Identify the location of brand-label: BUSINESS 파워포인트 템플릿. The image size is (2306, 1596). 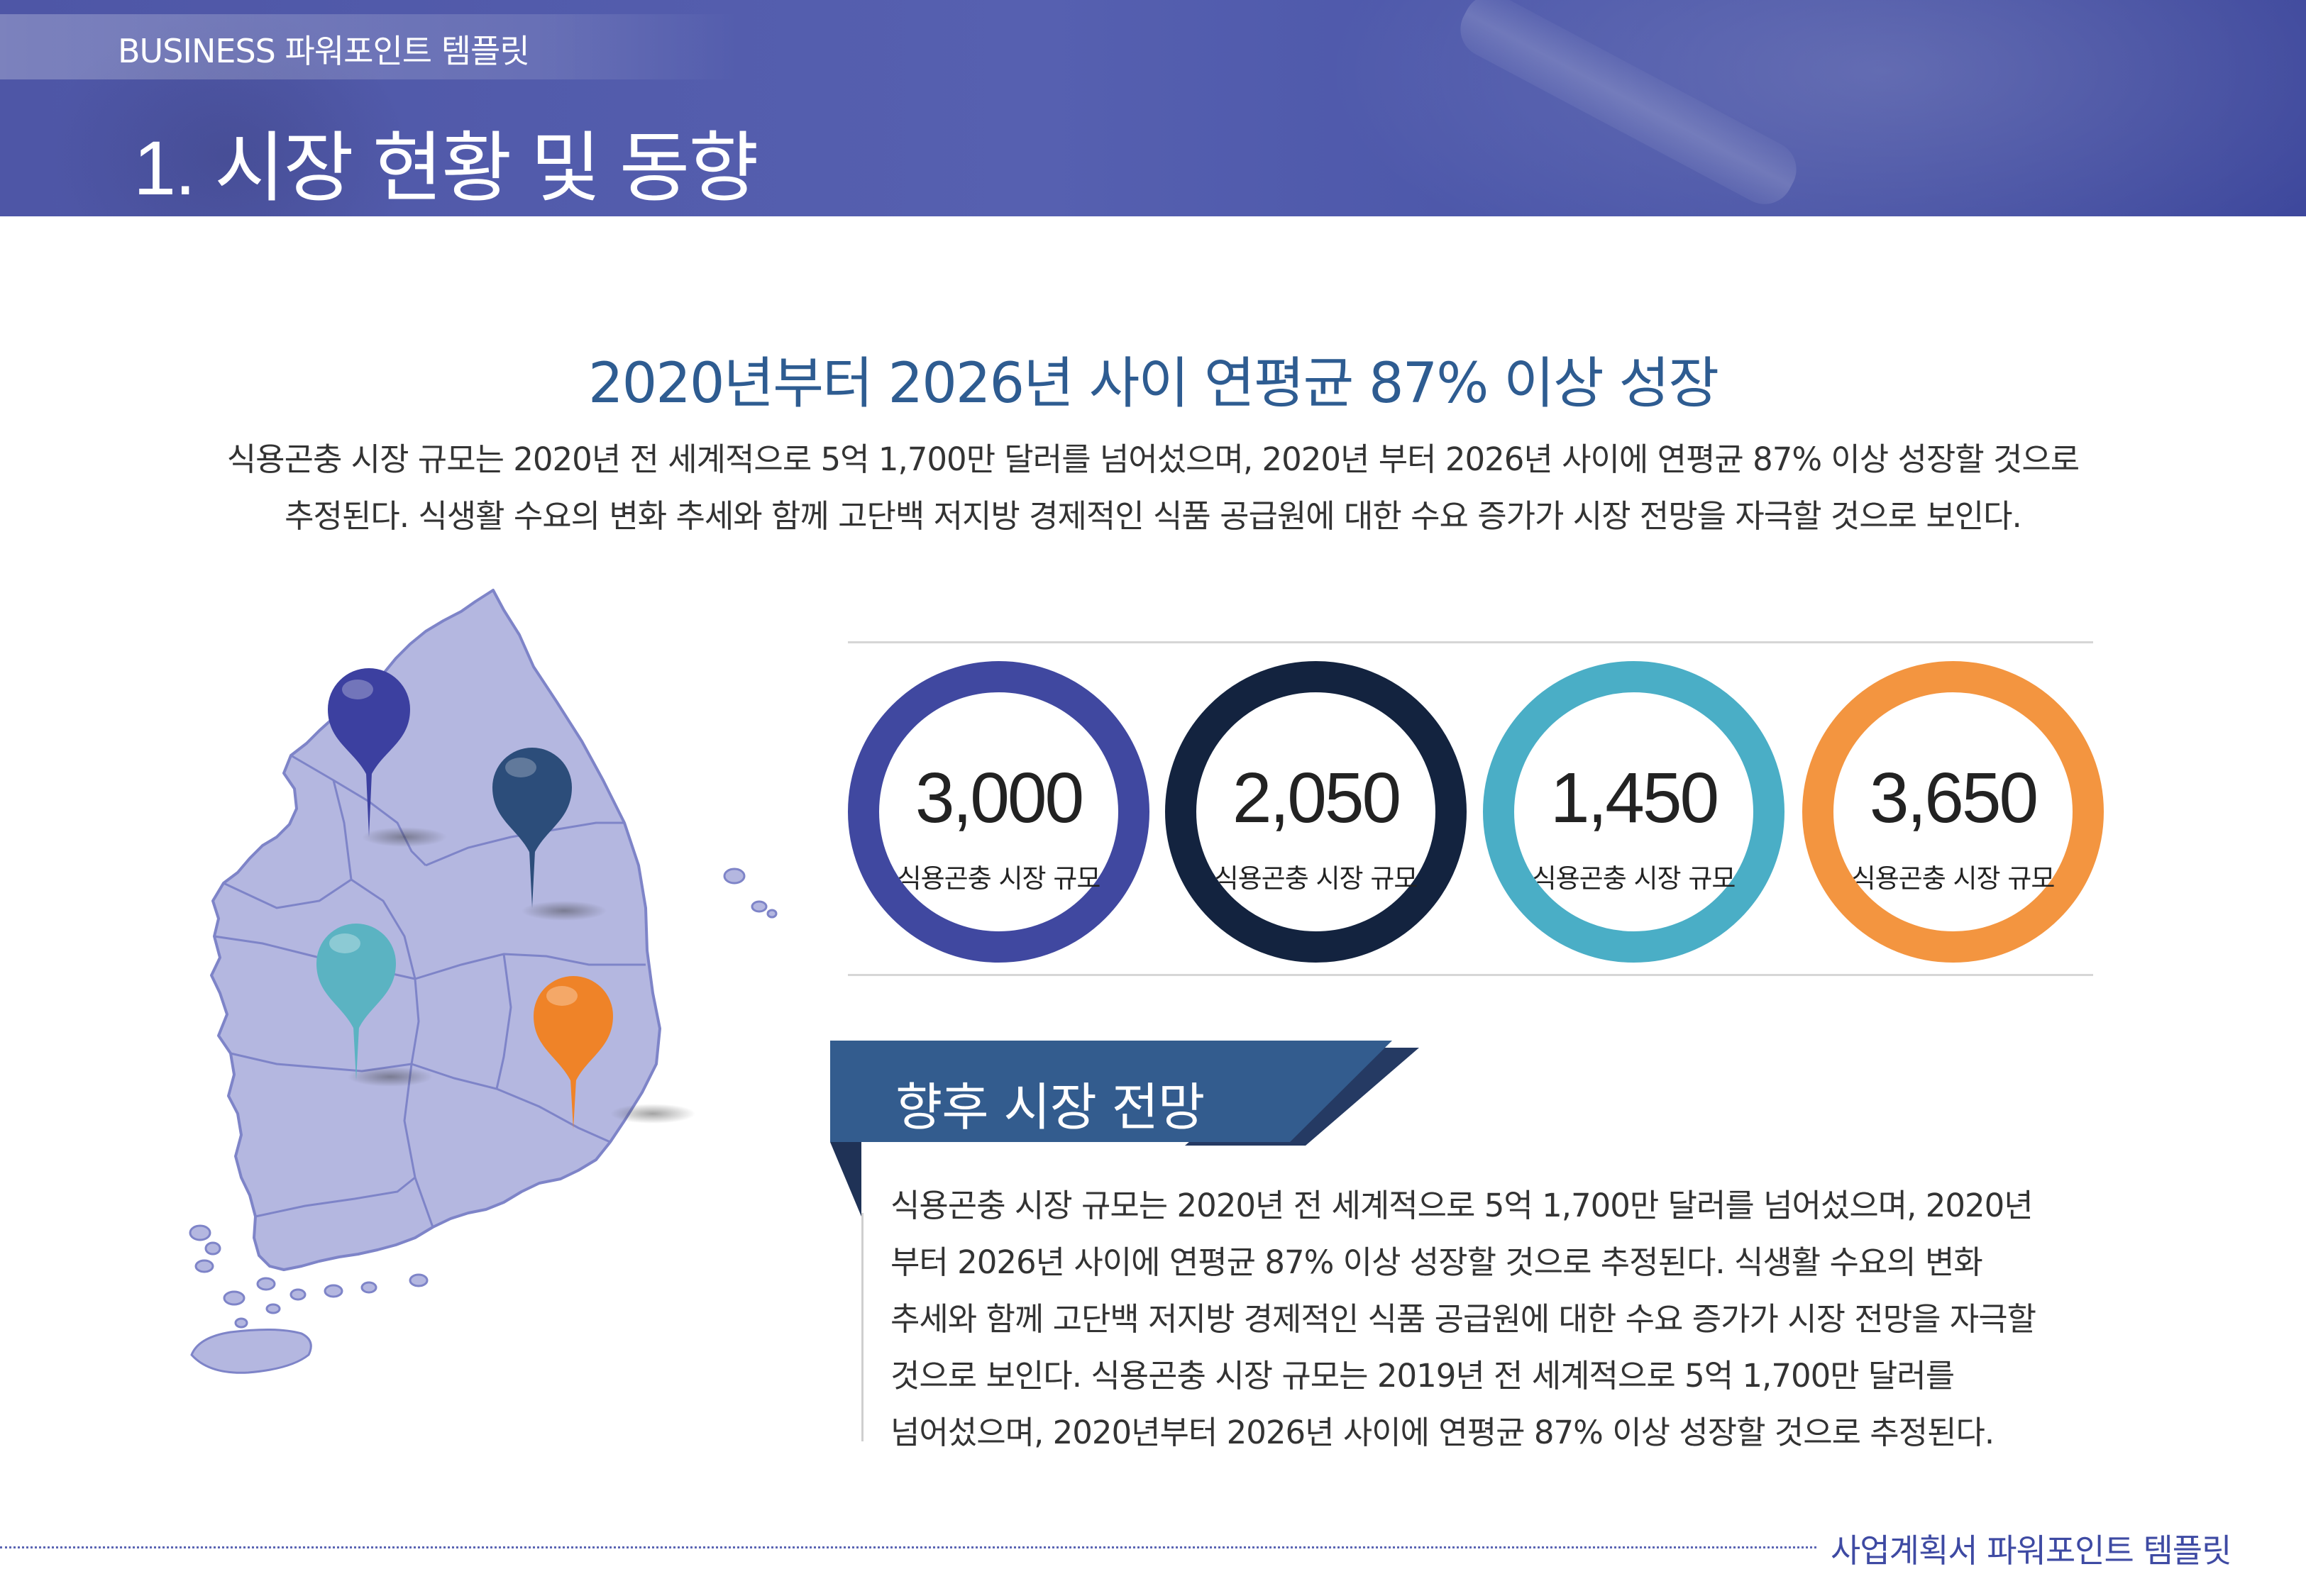
(324, 51).